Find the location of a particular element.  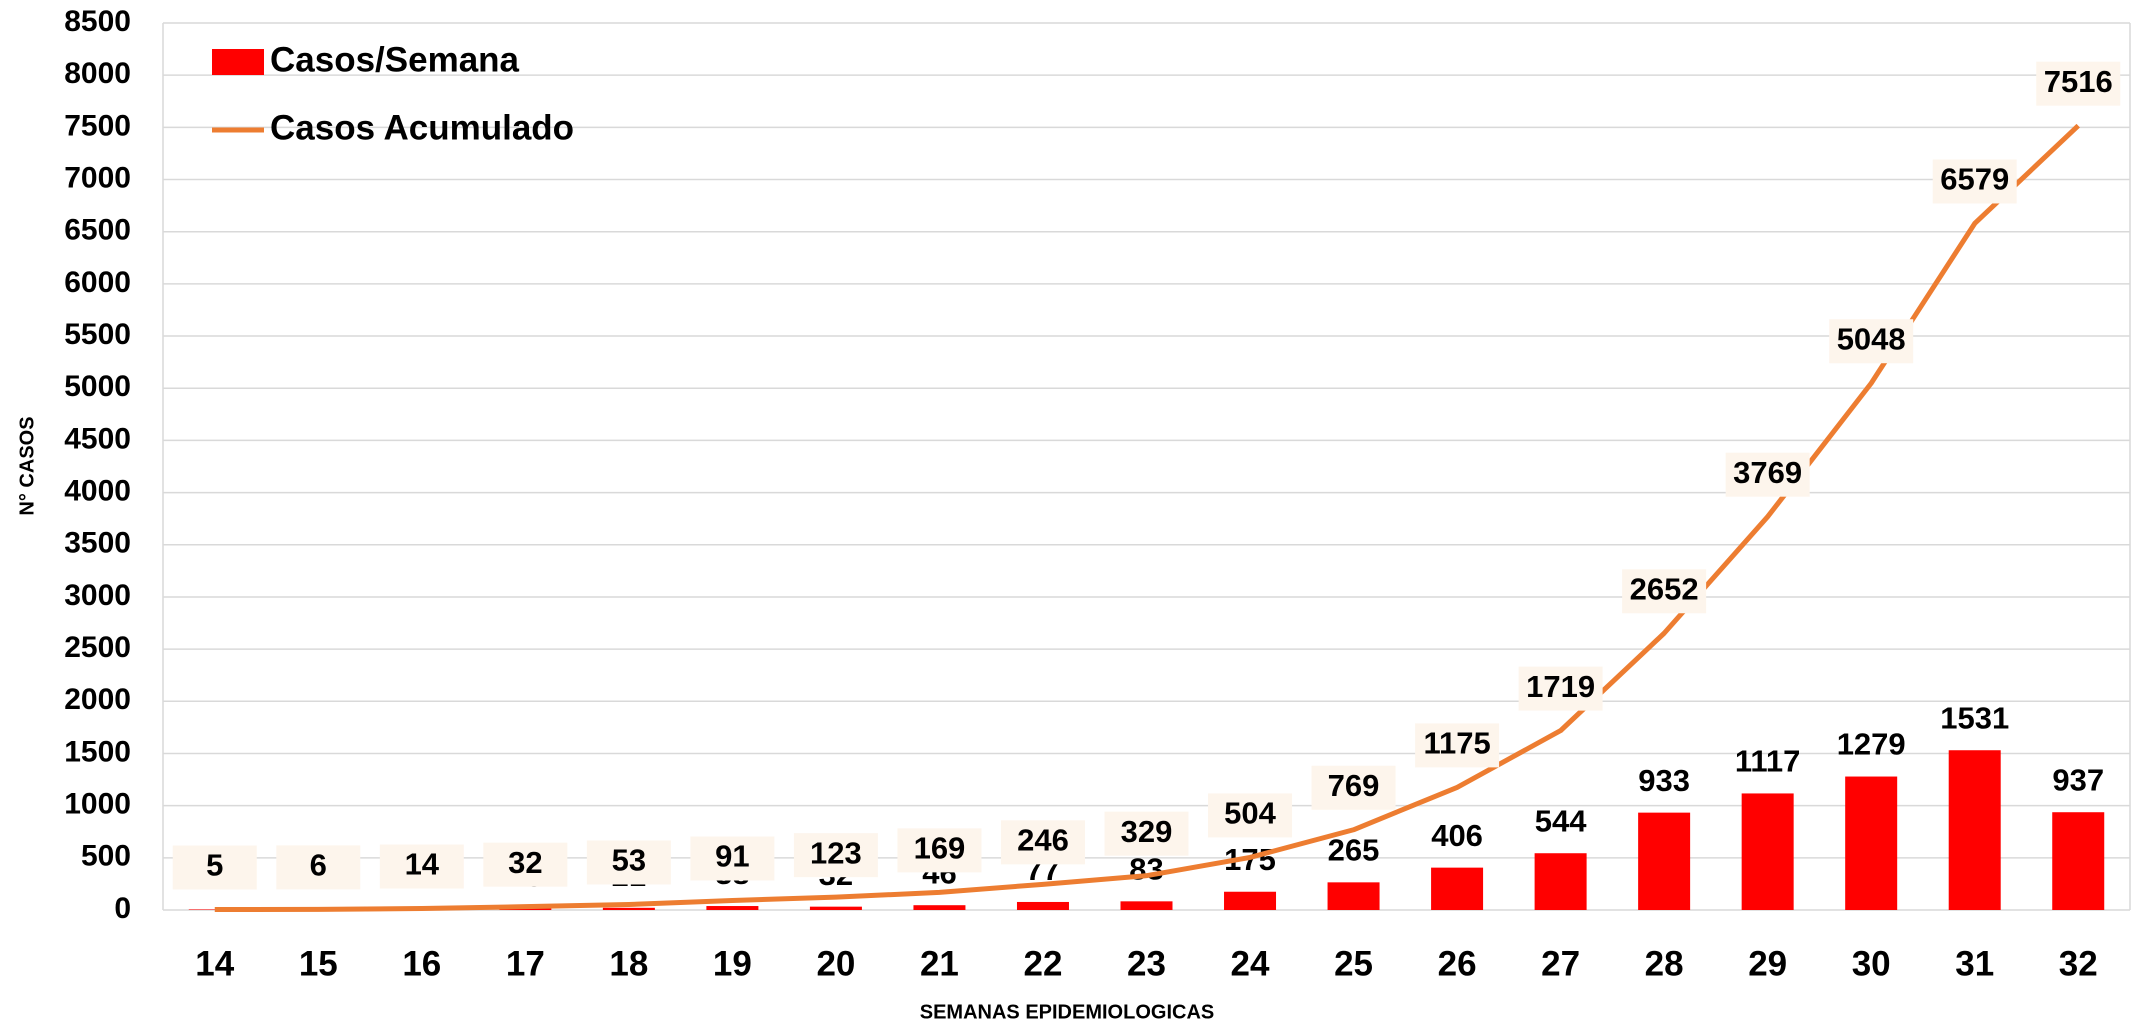

line-value-label: 123 is located at coordinates (836, 852).